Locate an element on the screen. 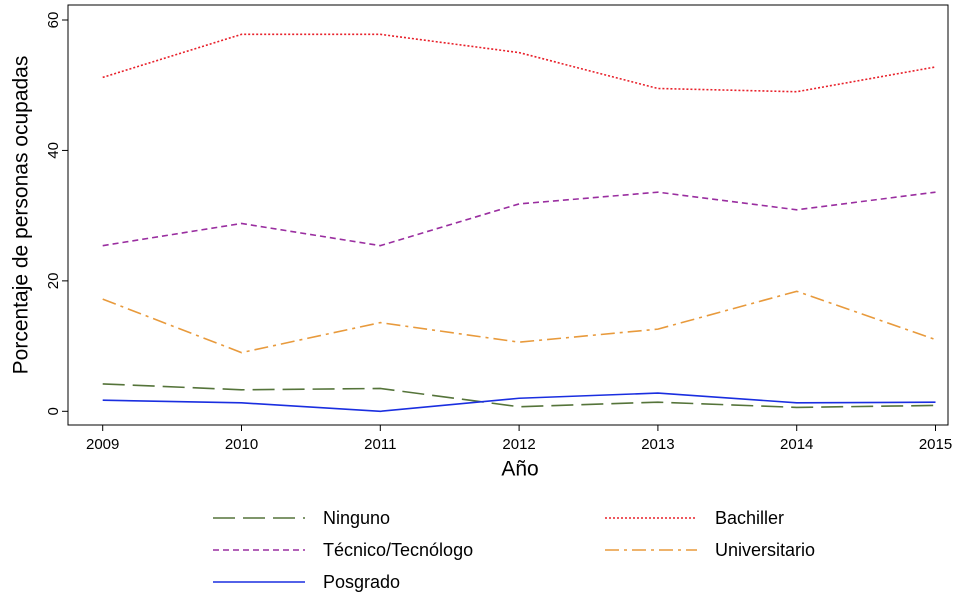 This screenshot has width=960, height=594. legend-text: Universitario is located at coordinates (765, 550).